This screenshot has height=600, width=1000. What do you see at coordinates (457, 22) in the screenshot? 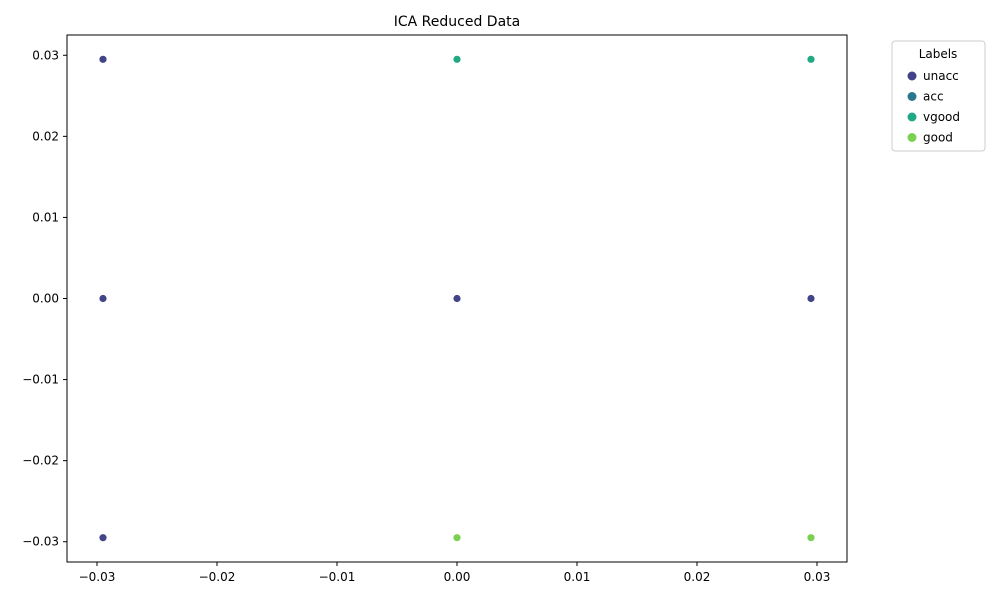
I see `chart-title: ICA Reduced Data` at bounding box center [457, 22].